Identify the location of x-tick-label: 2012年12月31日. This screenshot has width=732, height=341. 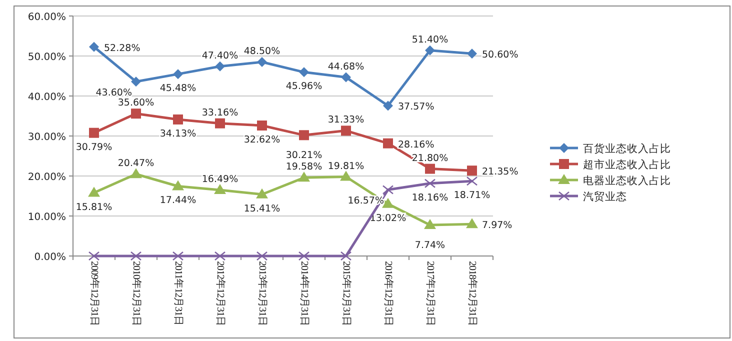
(220, 293).